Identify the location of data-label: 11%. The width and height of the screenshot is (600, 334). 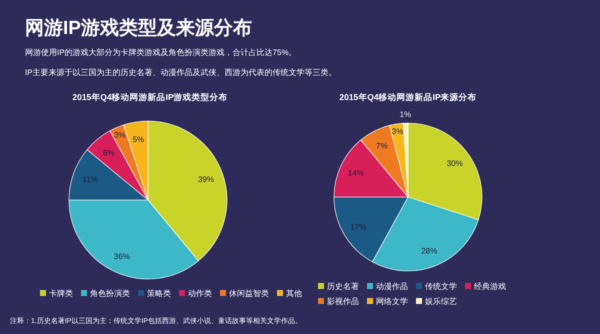
(90, 179).